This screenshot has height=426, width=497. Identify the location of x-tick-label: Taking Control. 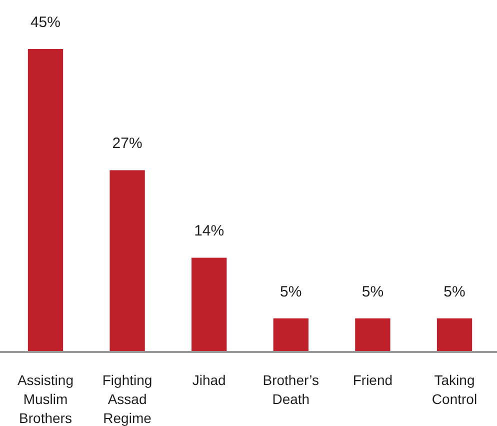
(455, 389).